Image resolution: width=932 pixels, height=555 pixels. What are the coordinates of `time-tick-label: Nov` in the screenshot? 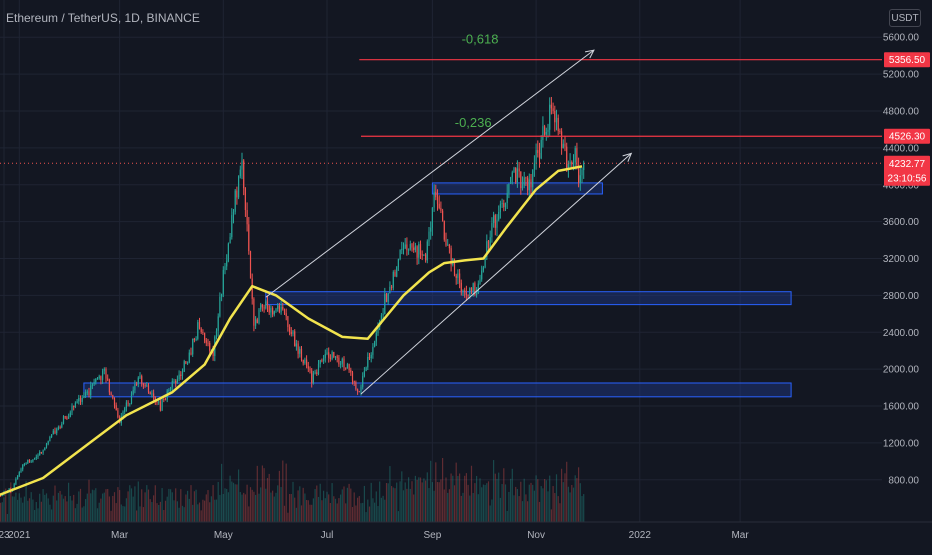 It's located at (536, 535).